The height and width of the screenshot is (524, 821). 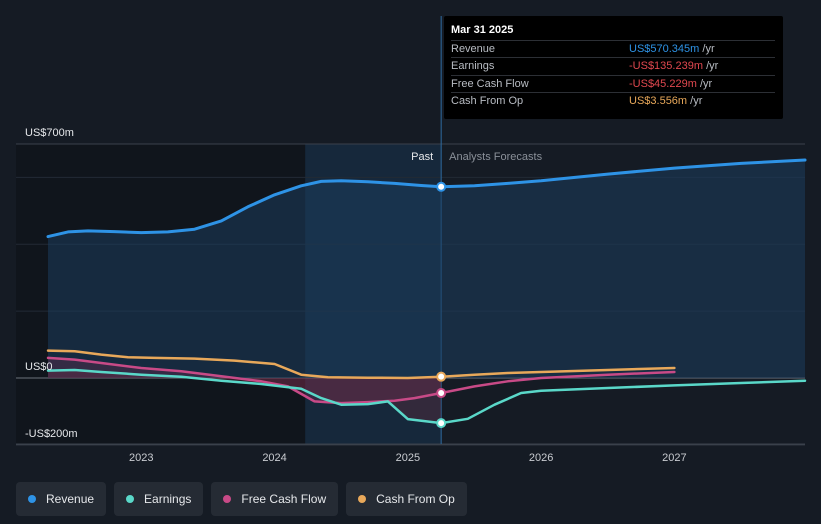 What do you see at coordinates (487, 101) in the screenshot?
I see `tooltip-label: Cash From Op` at bounding box center [487, 101].